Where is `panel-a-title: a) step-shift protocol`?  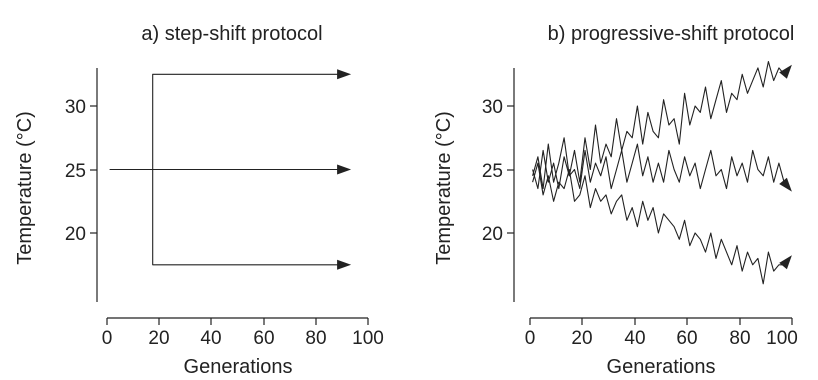
panel-a-title: a) step-shift protocol is located at coordinates (231, 34).